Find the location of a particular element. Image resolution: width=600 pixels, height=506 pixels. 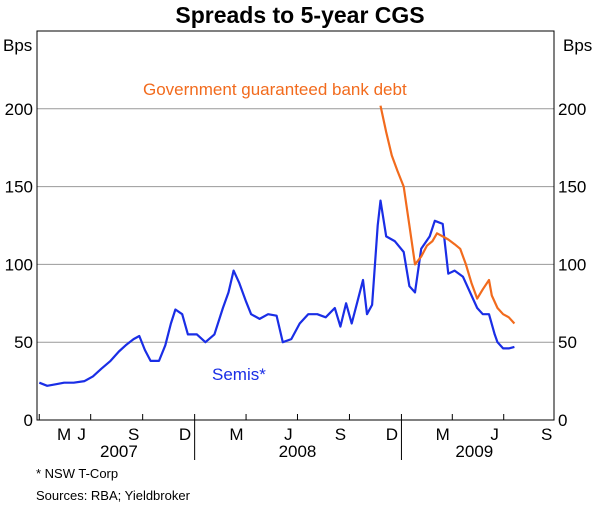

y-tick-label-left: 0 is located at coordinates (28, 420).